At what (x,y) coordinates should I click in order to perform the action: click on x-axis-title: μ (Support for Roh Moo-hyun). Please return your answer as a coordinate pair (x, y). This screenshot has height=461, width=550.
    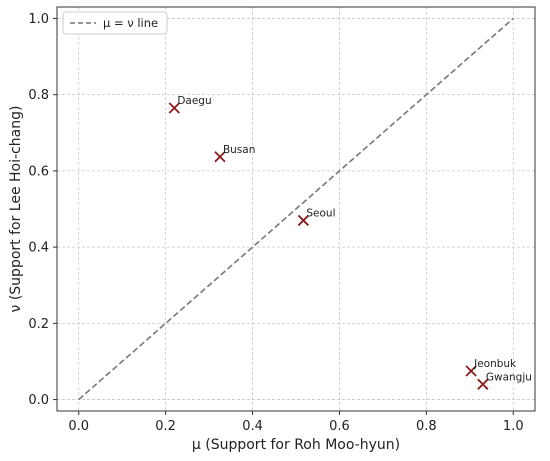
    Looking at the image, I should click on (296, 445).